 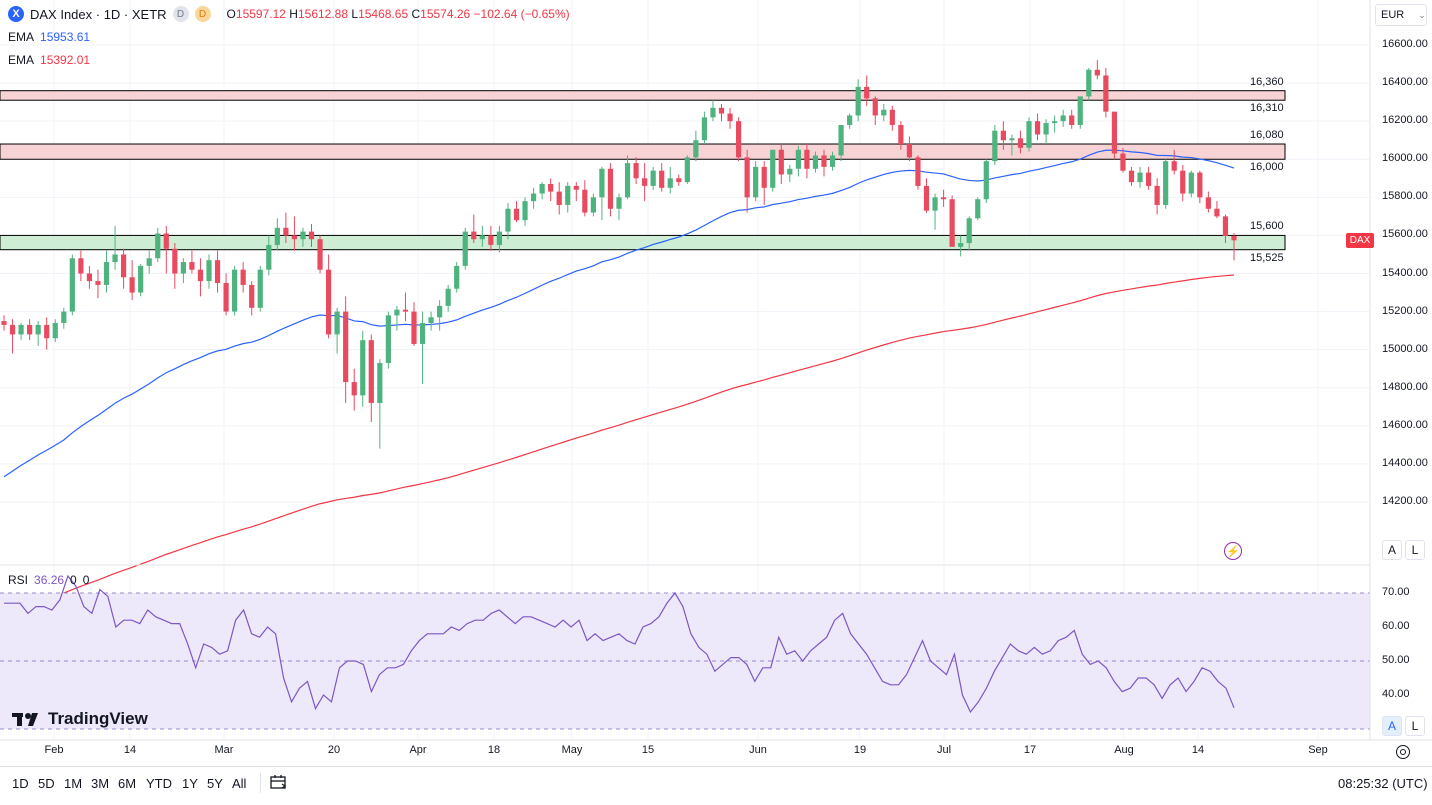 I want to click on range-button-all: All, so click(x=239, y=783).